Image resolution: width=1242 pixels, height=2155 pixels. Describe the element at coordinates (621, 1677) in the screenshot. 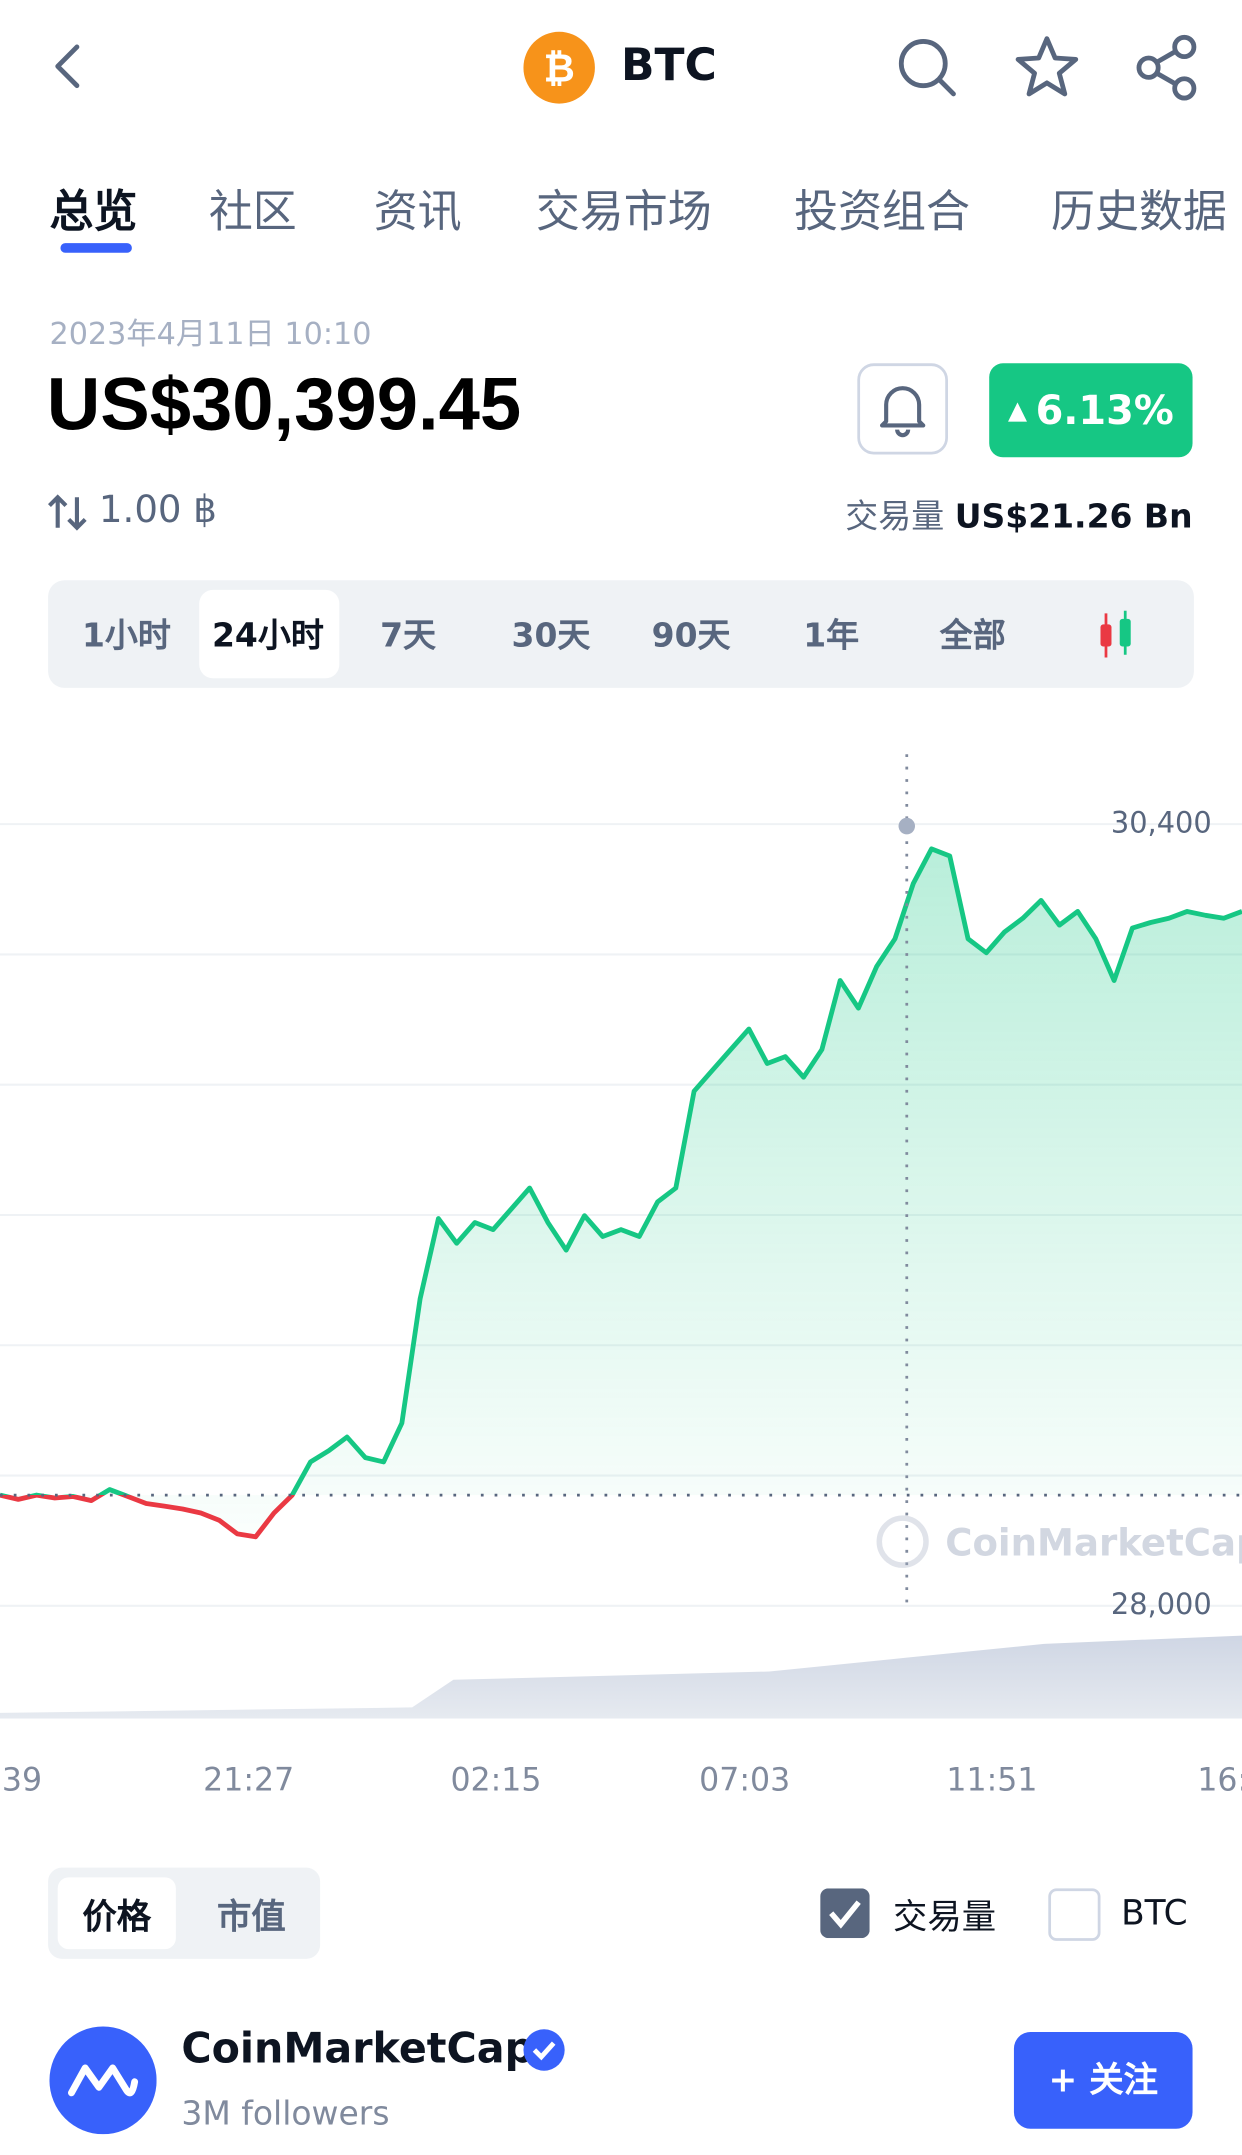

I see `volume-bars` at that location.